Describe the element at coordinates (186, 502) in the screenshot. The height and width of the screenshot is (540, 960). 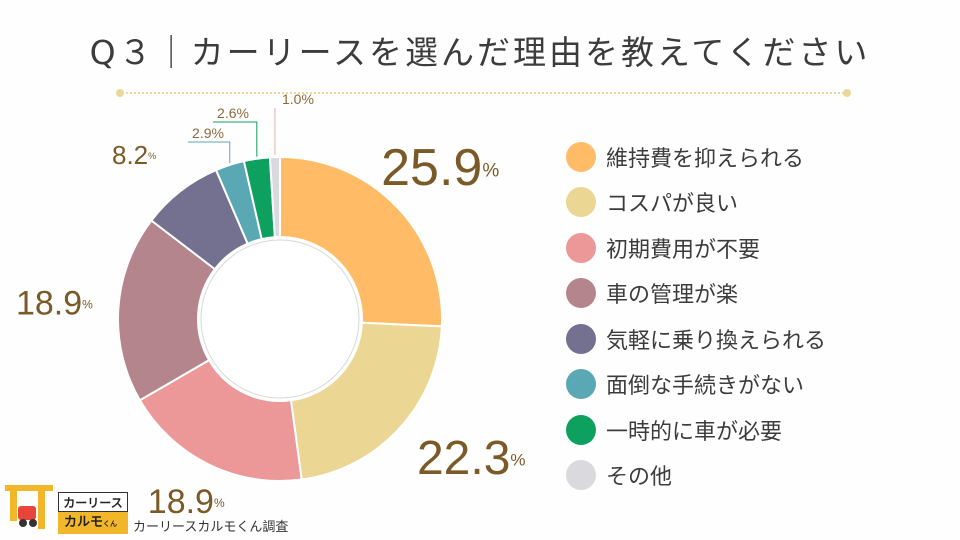
I see `data-label-2: 18.9%` at that location.